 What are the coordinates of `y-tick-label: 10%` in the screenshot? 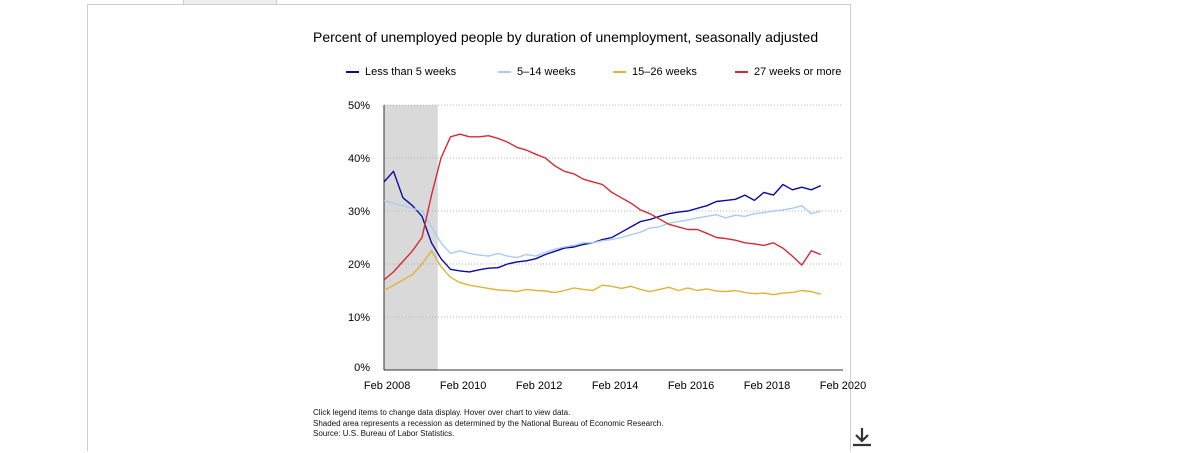 It's located at (359, 318).